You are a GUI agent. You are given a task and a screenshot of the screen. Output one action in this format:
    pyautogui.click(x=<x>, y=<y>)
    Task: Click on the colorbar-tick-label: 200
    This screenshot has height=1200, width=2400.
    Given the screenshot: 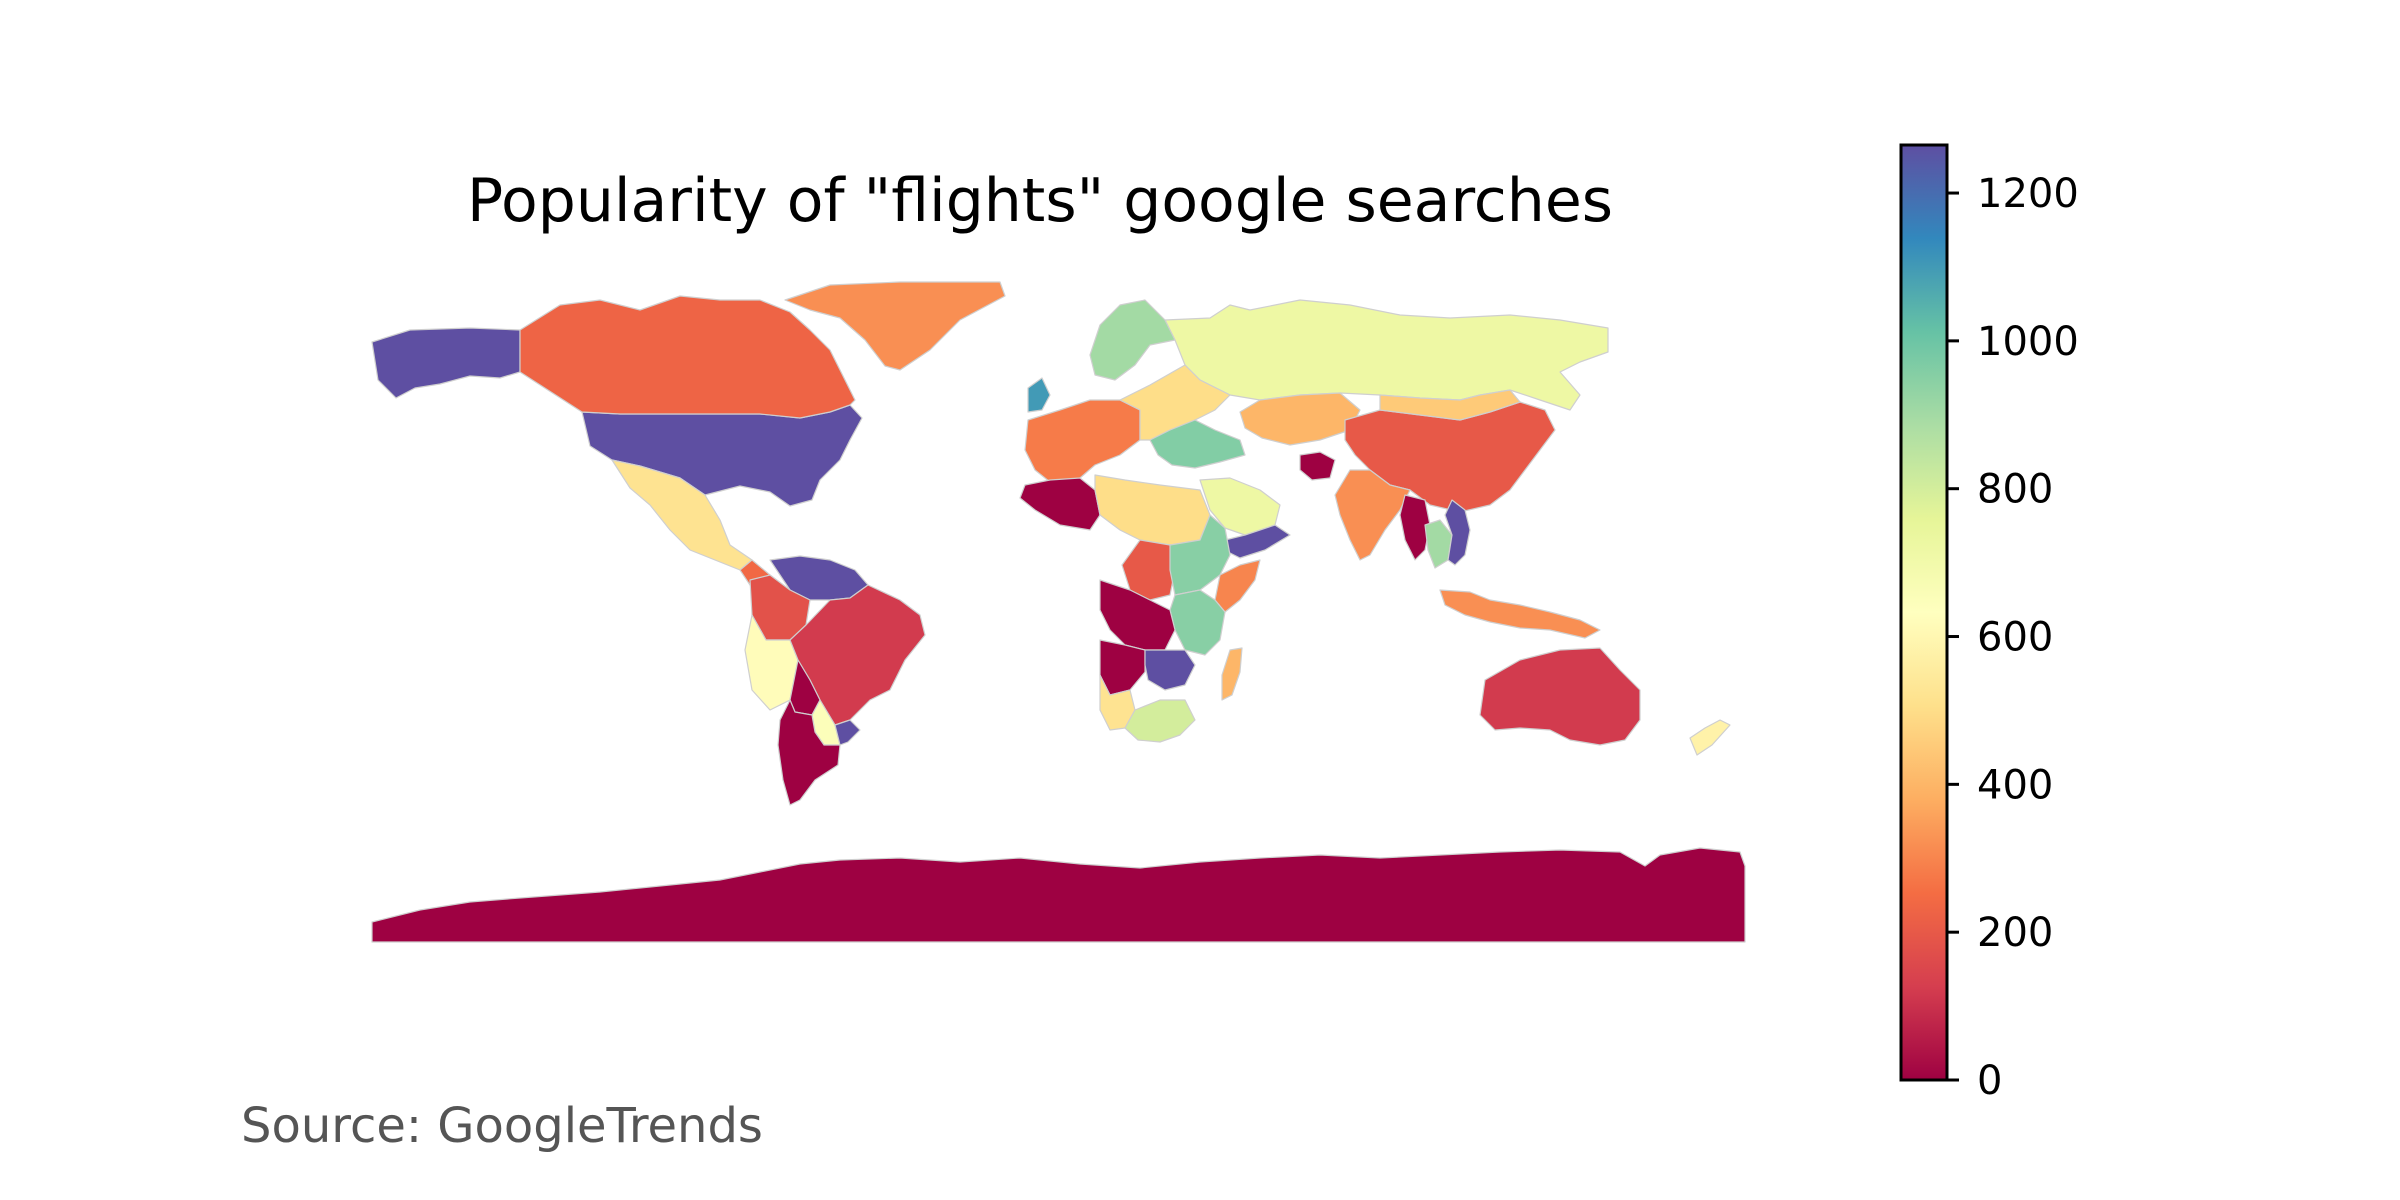 What is the action you would take?
    pyautogui.click(x=2015, y=933)
    